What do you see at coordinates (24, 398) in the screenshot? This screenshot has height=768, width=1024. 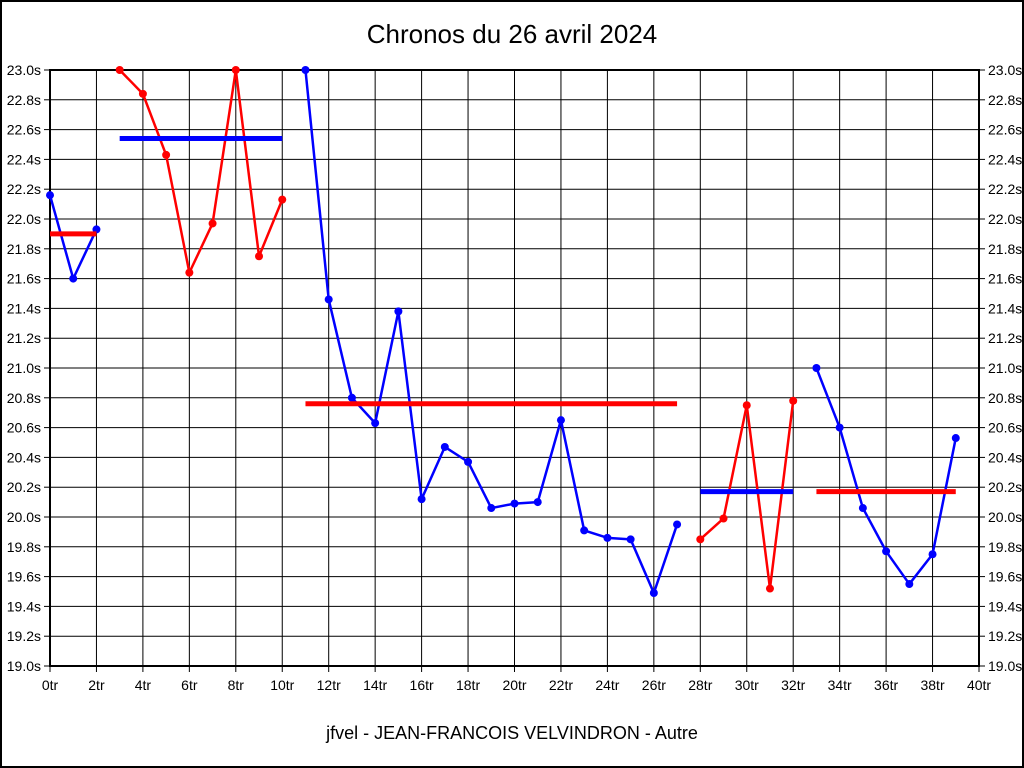 I see `y-axis-tick-label-left: 20.8s` at bounding box center [24, 398].